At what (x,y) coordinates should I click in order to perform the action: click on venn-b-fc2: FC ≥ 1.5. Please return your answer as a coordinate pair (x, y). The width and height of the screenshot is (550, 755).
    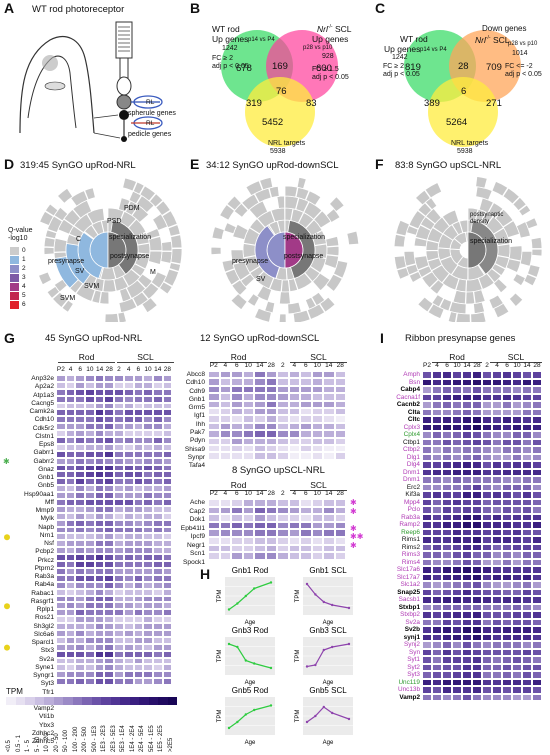
    Looking at the image, I should click on (325, 69).